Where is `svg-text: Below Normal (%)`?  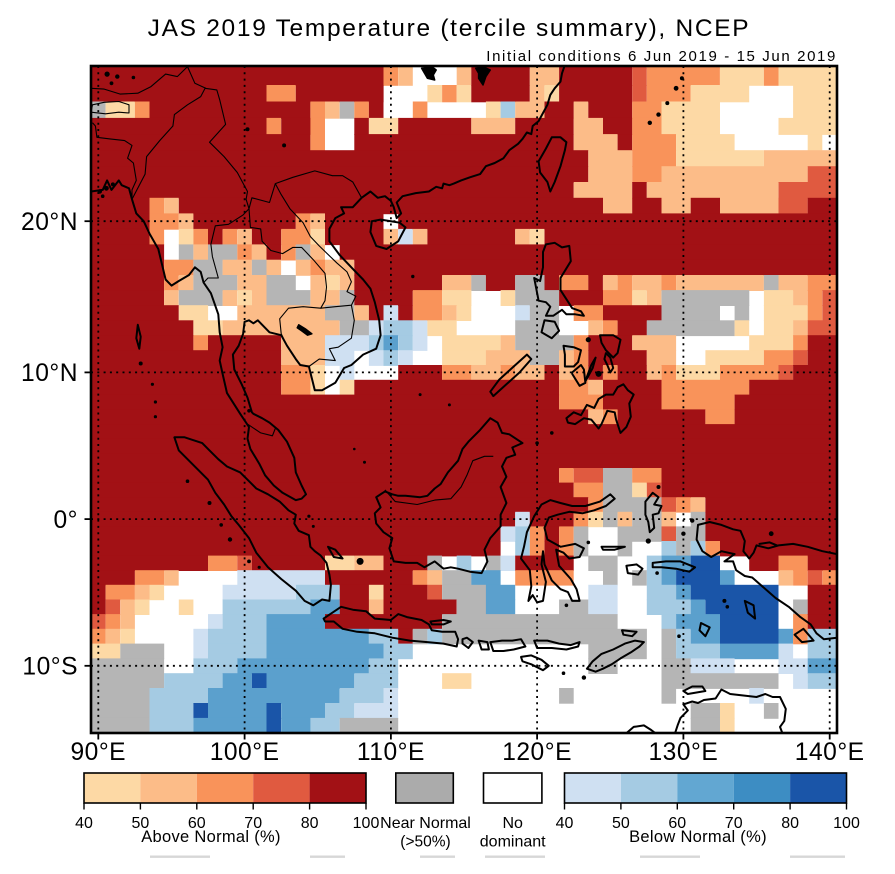 svg-text: Below Normal (%) is located at coordinates (698, 837).